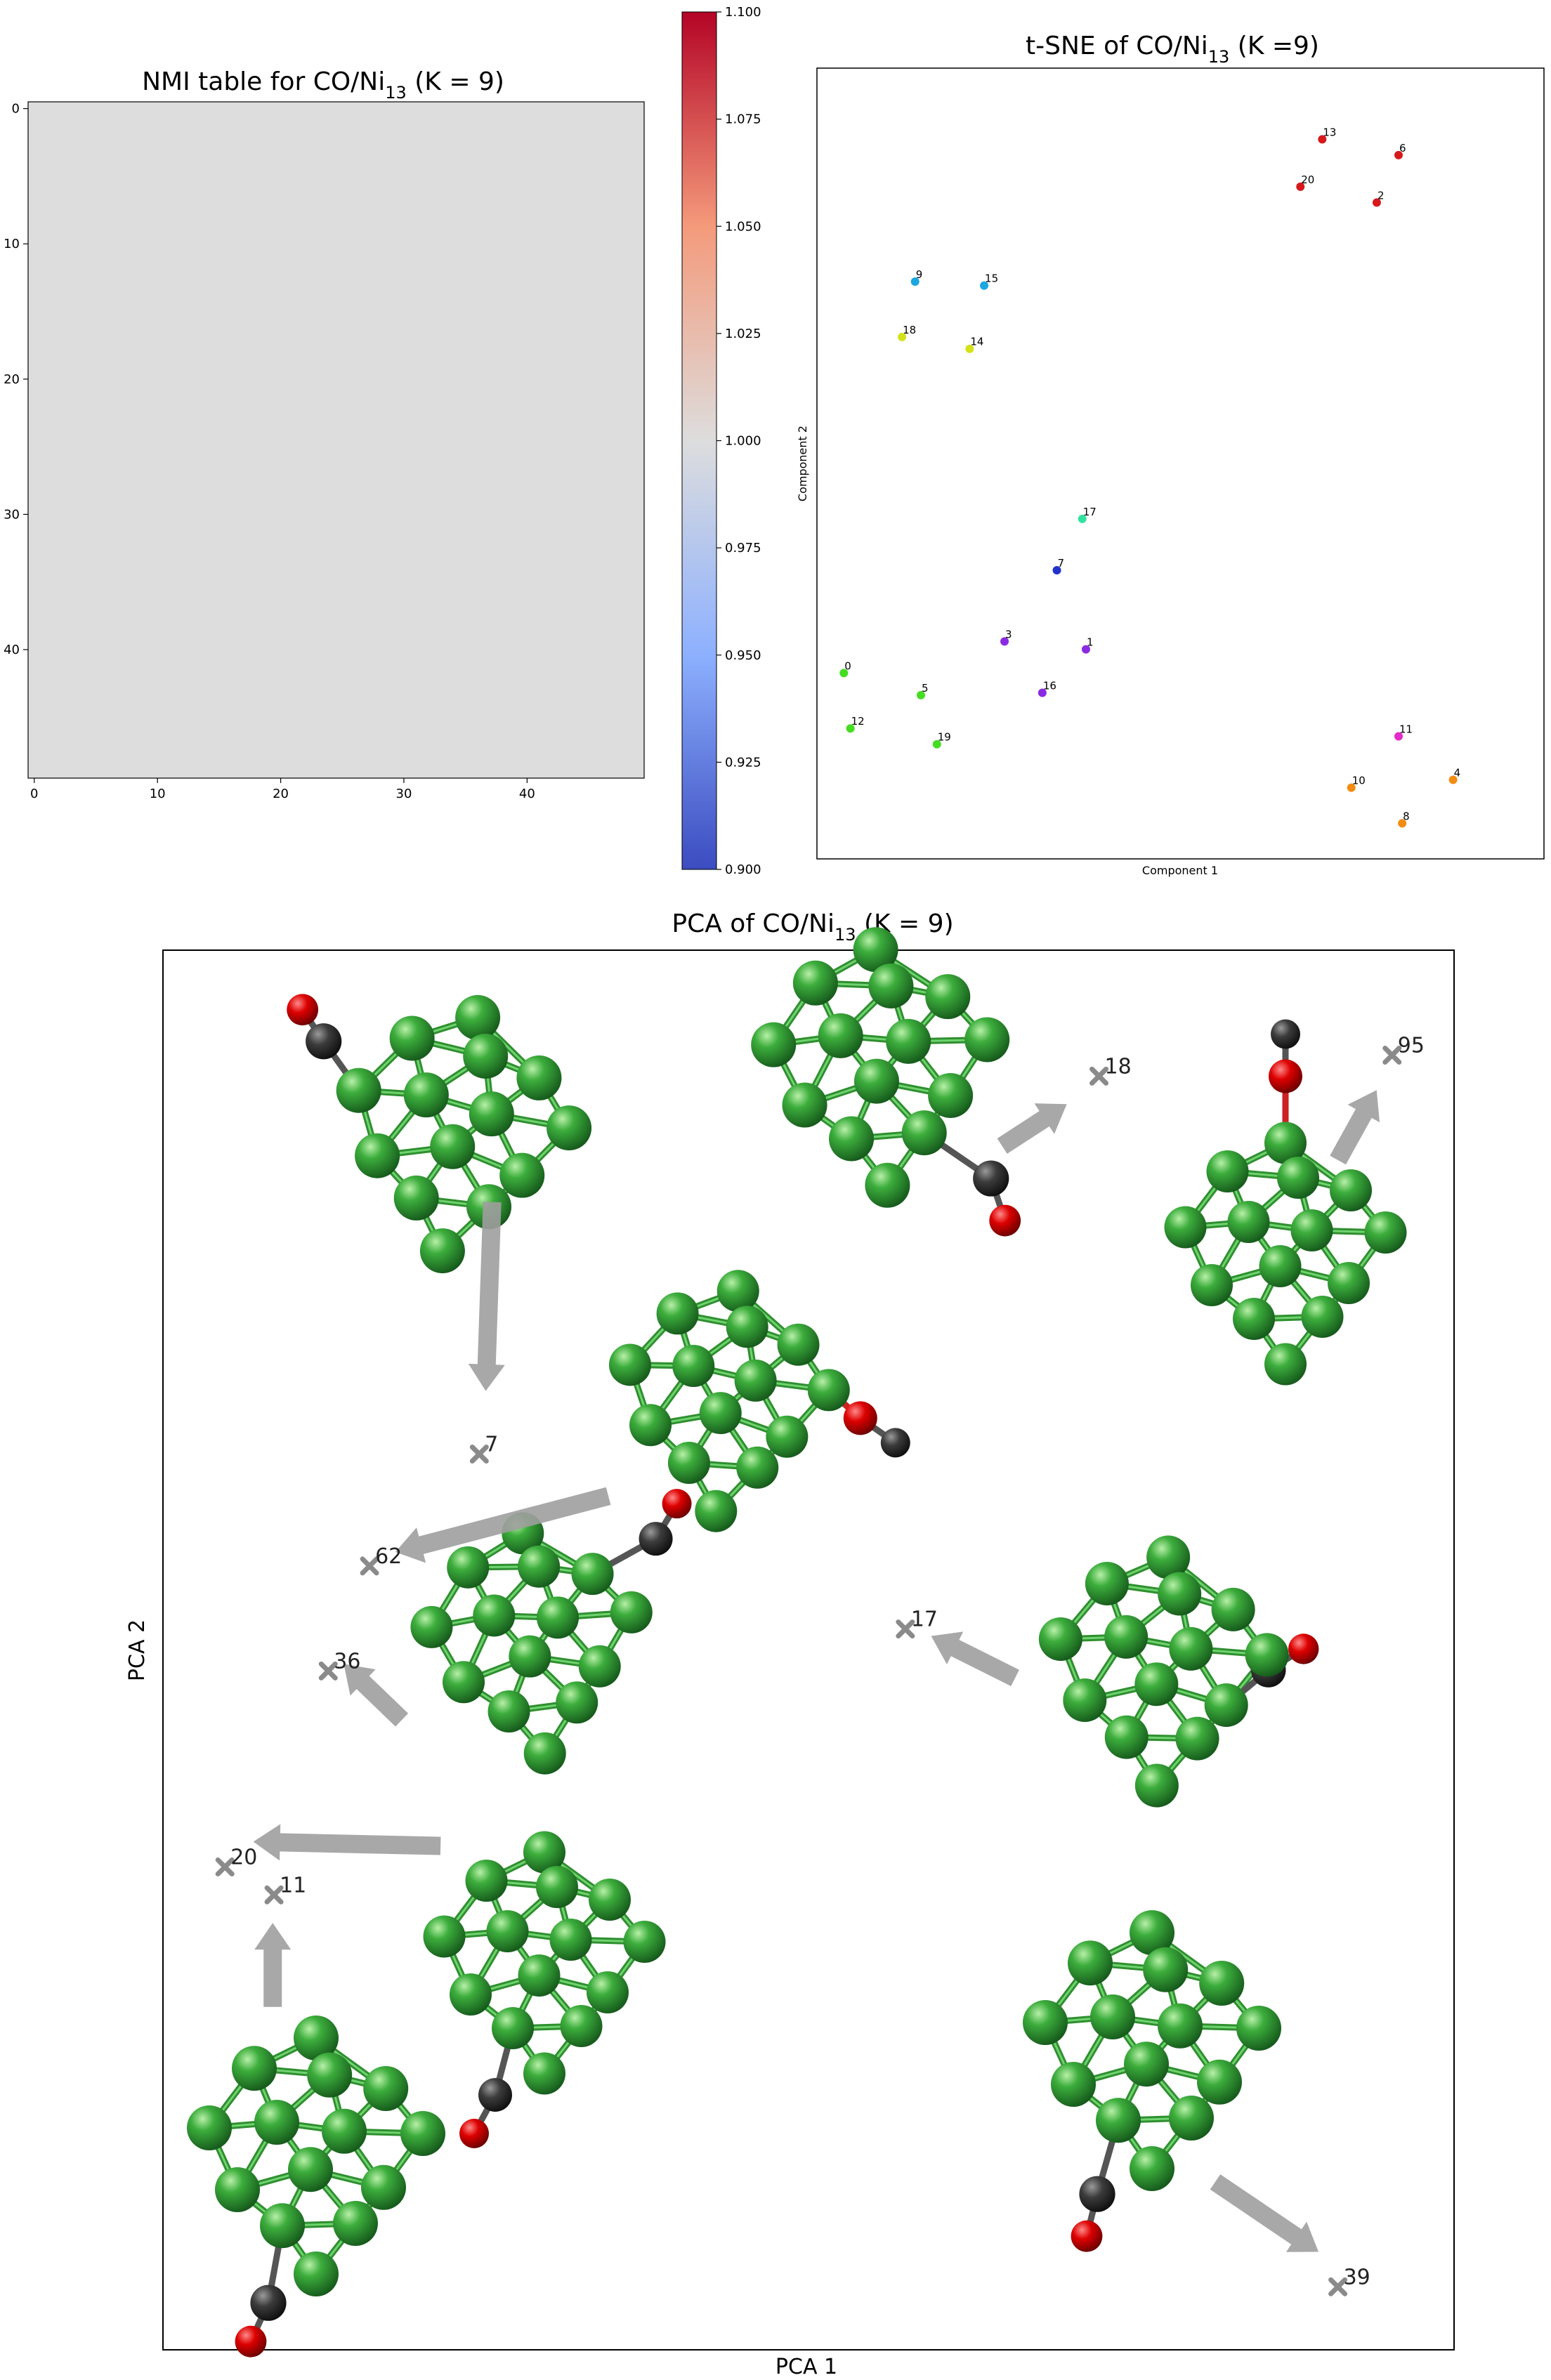 This screenshot has height=2380, width=1551. Describe the element at coordinates (1008, 634) in the screenshot. I see `tsne-point-label: 3` at that location.